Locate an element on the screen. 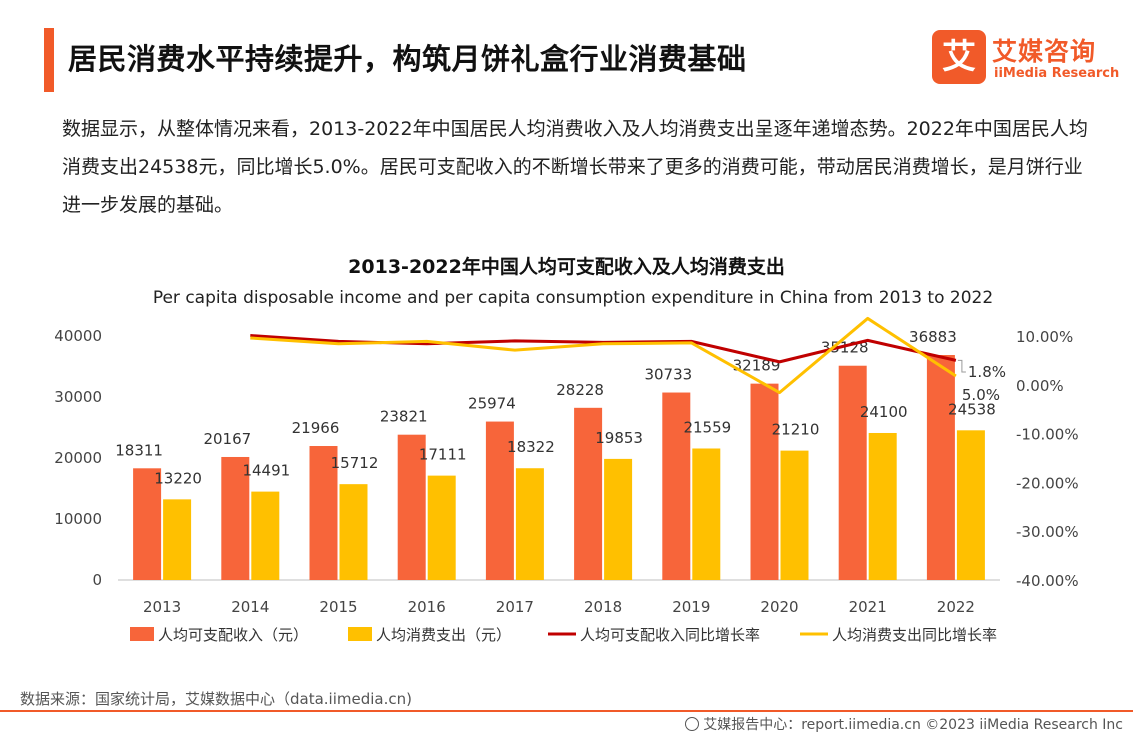 This screenshot has height=736, width=1133. legend-label: 人均可支配收入（元） is located at coordinates (233, 635).